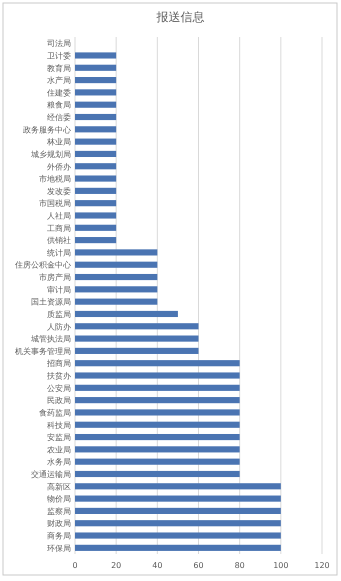 The width and height of the screenshot is (341, 581). Describe the element at coordinates (59, 437) in the screenshot. I see `y-tick-label: 安监局` at that location.